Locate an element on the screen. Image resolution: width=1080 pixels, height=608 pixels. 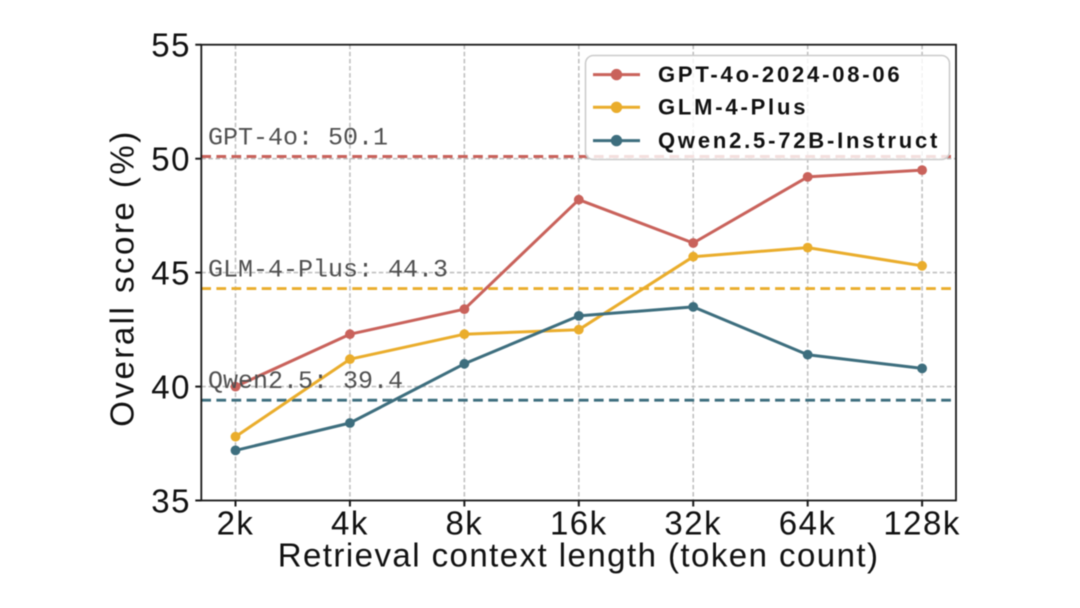
svg-text: GPT-4o: 50.1 is located at coordinates (298, 138).